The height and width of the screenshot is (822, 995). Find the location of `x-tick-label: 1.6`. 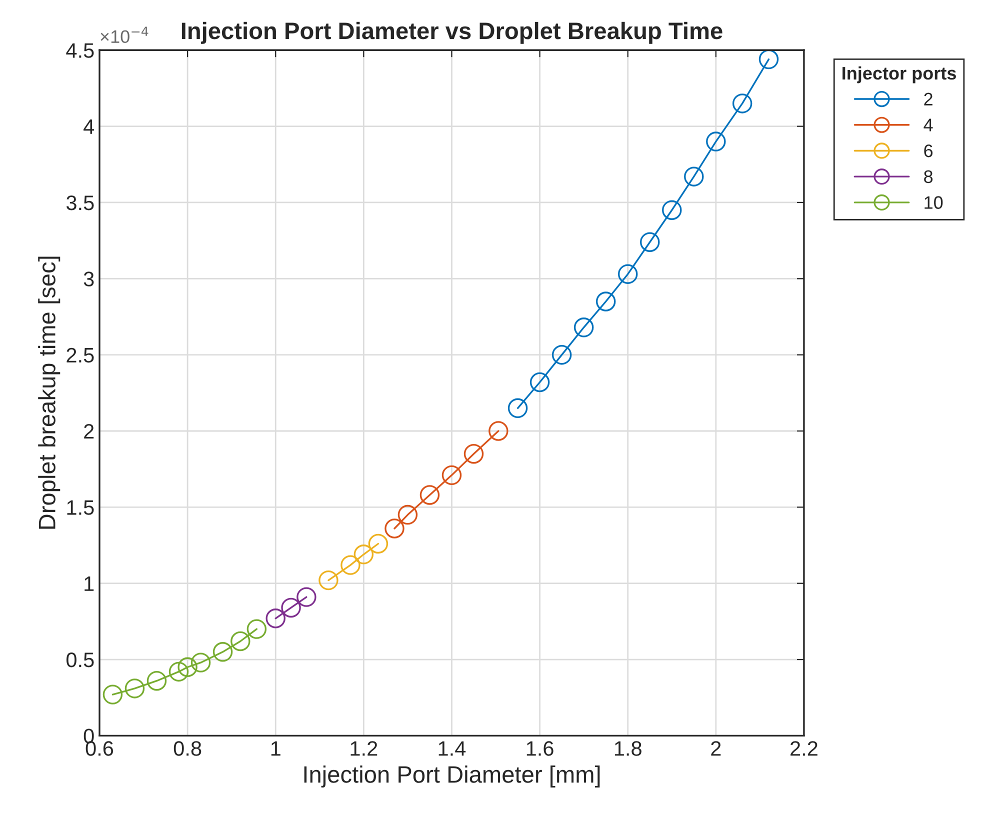

x-tick-label: 1.6 is located at coordinates (540, 748).